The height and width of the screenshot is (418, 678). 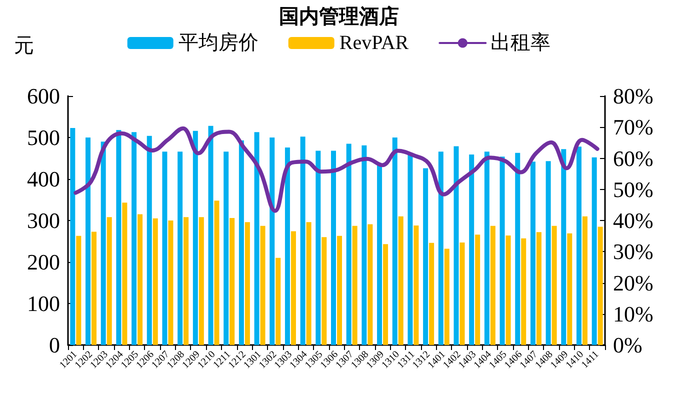 What do you see at coordinates (24, 46) in the screenshot?
I see `y-axis-title: 元` at bounding box center [24, 46].